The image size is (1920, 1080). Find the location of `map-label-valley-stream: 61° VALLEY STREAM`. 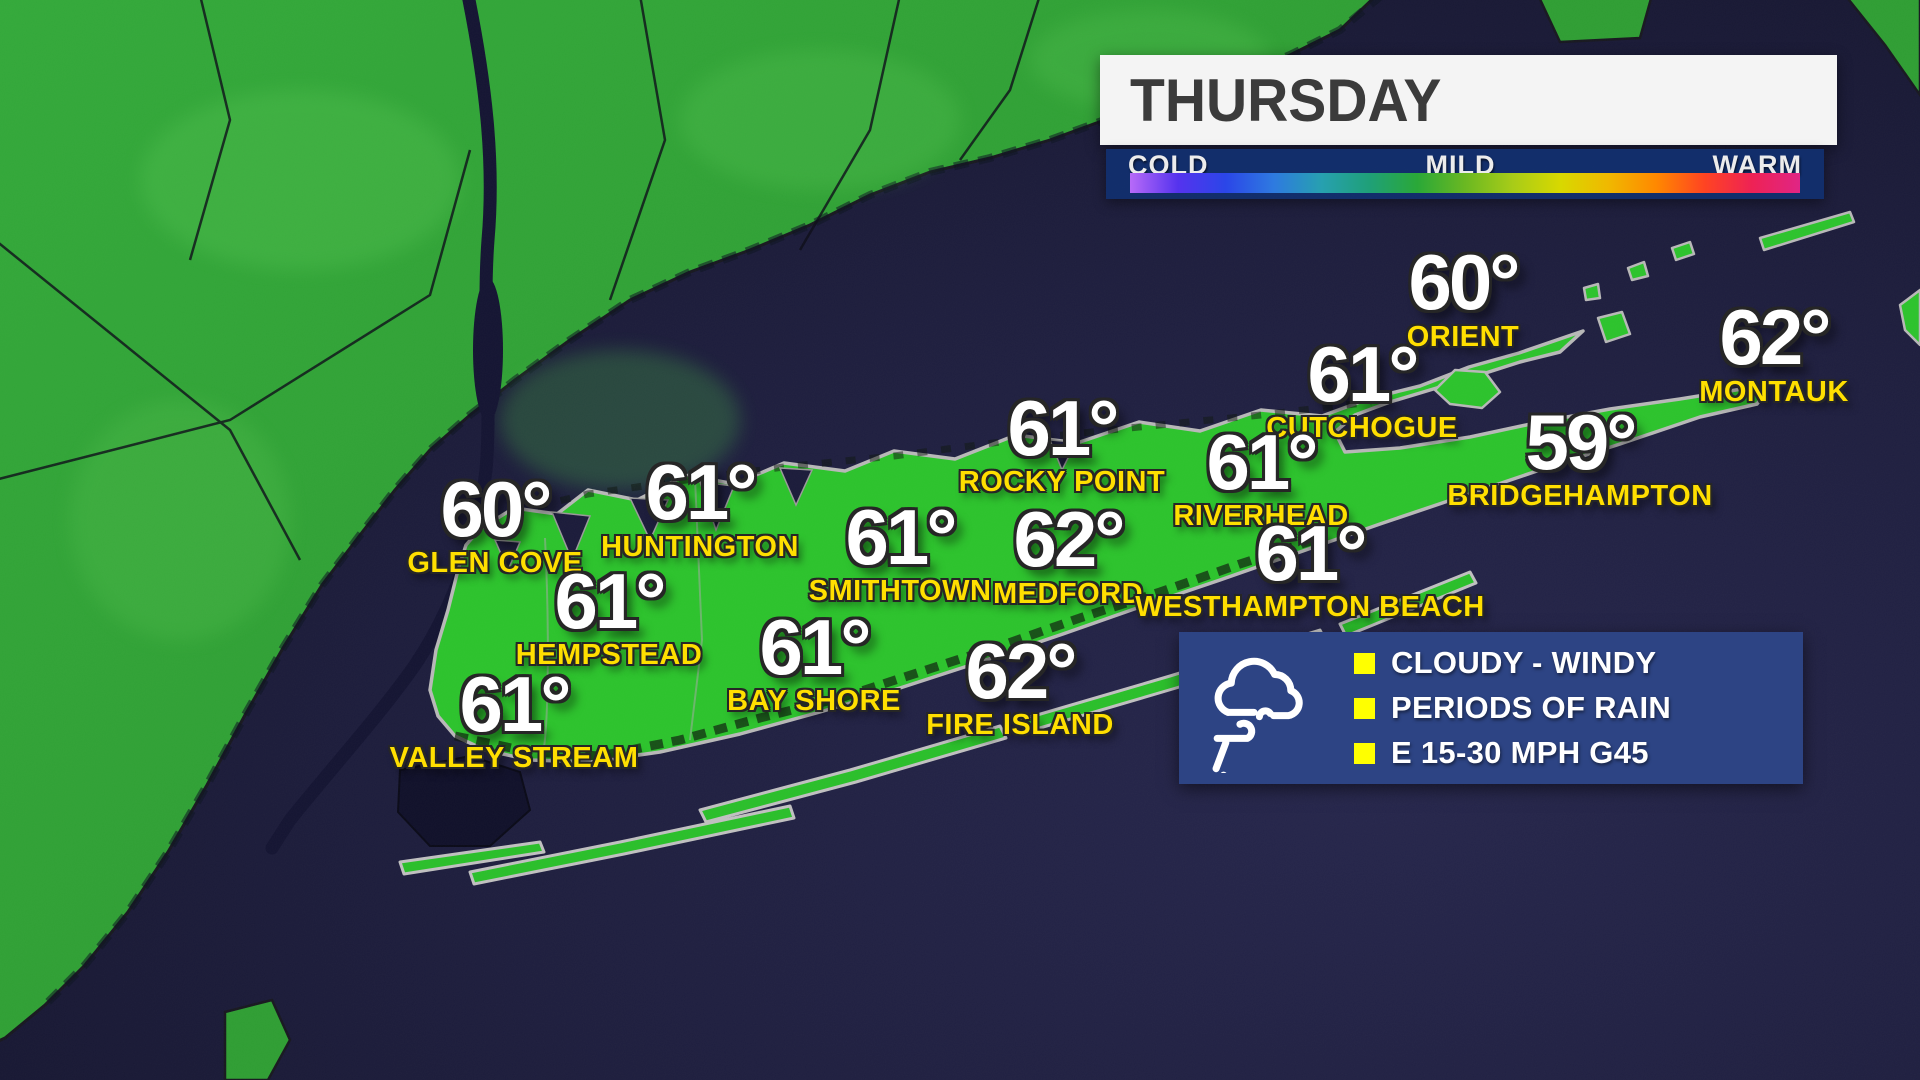

map-label-valley-stream: 61° VALLEY STREAM is located at coordinates (514, 717).